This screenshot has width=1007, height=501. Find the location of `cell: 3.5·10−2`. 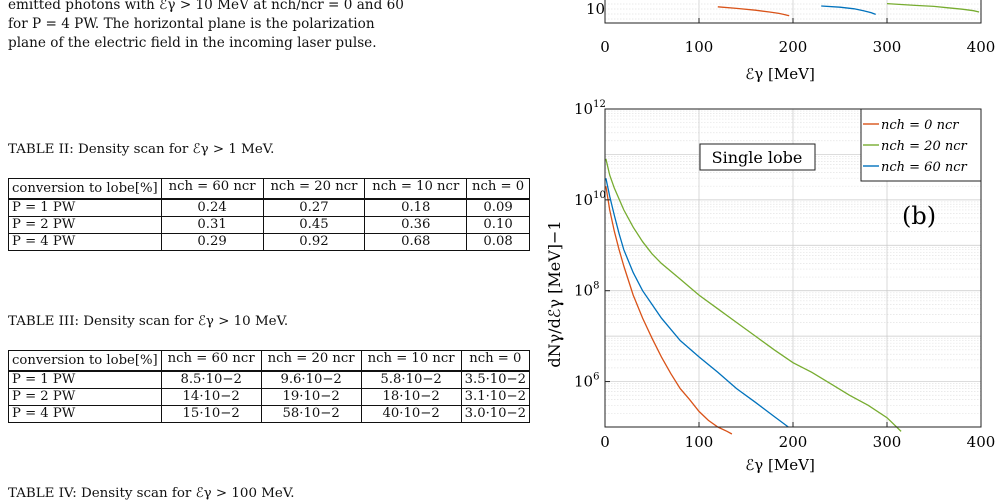

cell: 3.5·10−2 is located at coordinates (495, 379).